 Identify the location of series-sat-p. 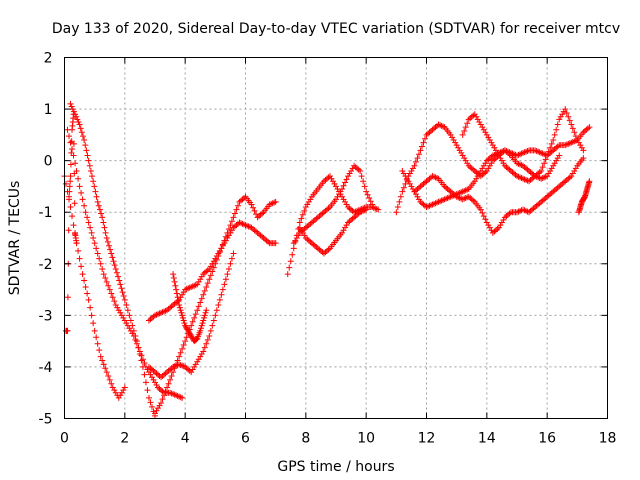
(71, 222).